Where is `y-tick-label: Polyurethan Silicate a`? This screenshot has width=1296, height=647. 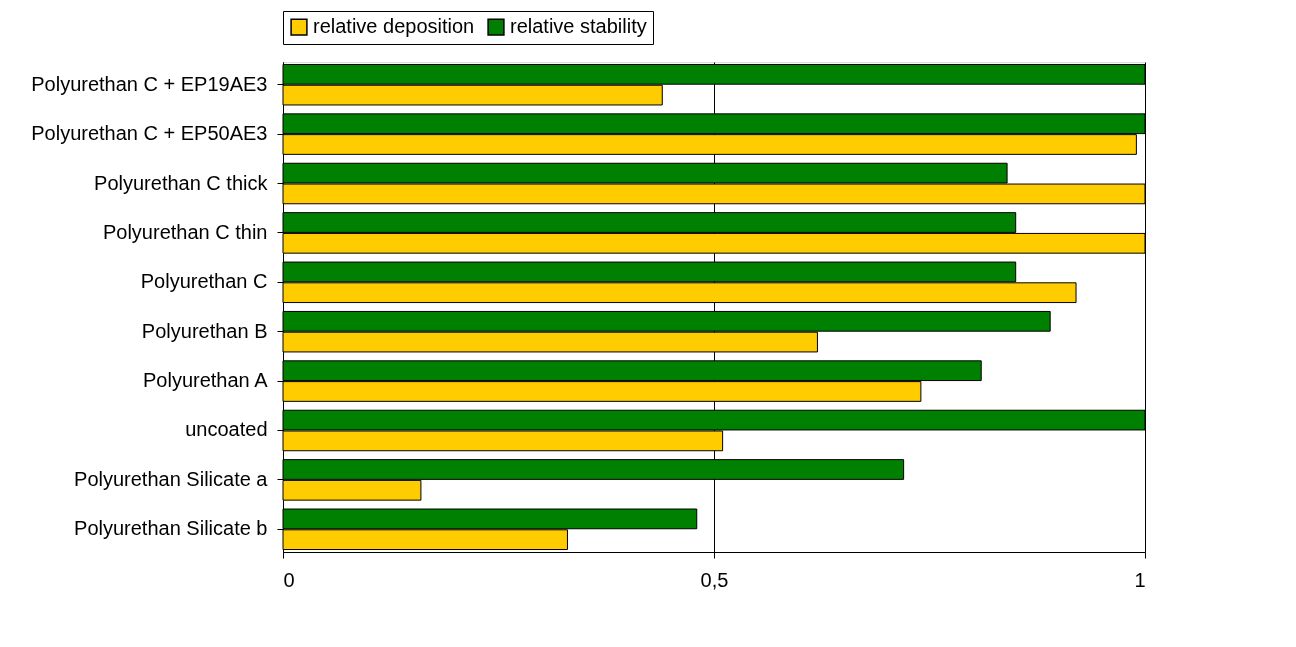
y-tick-label: Polyurethan Silicate a is located at coordinates (171, 478).